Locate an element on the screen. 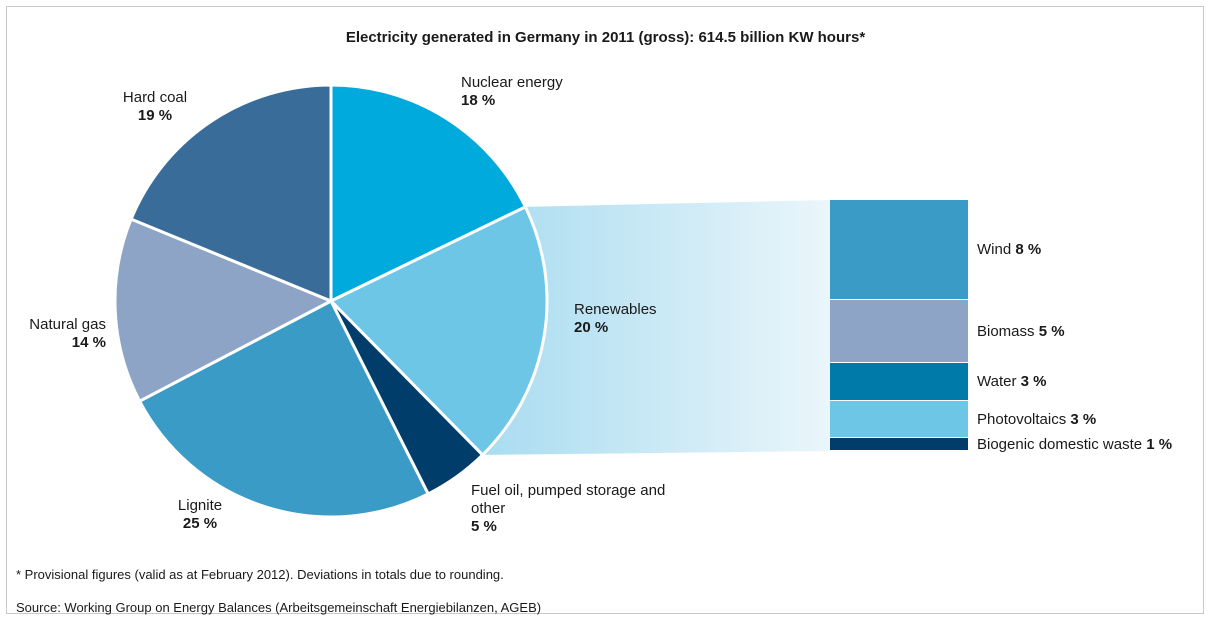 The height and width of the screenshot is (619, 1211). slice-name: Nuclear energy is located at coordinates (512, 82).